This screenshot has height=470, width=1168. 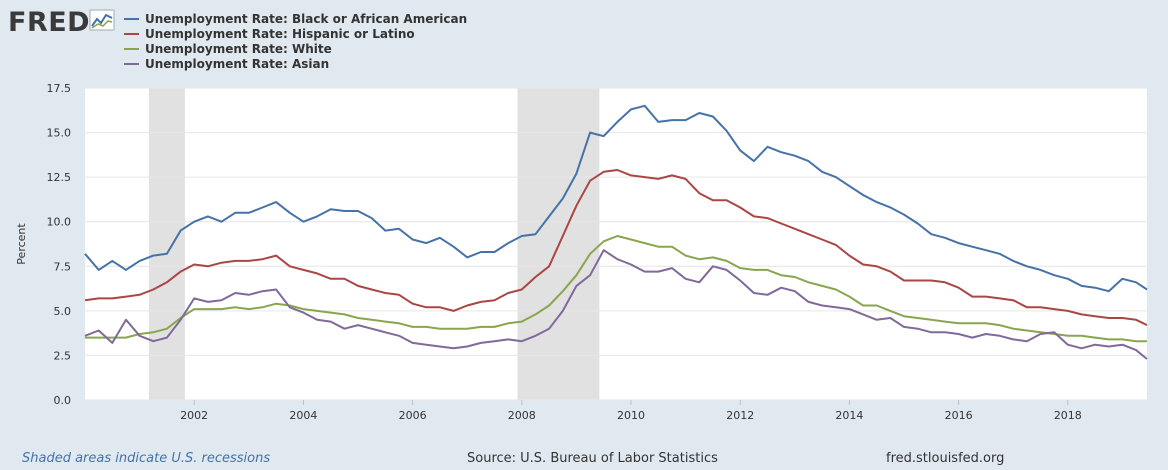 I want to click on x-tick-label: 2008, so click(x=522, y=415).